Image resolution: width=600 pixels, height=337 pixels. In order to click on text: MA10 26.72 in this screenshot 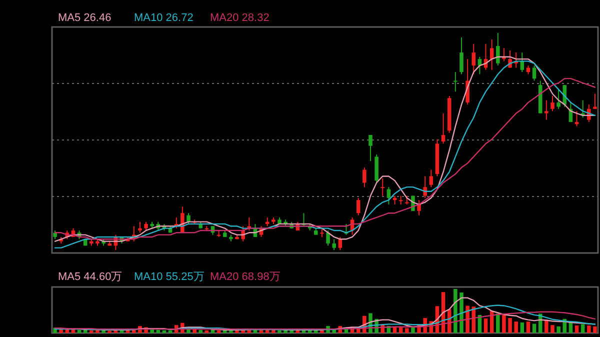, I will do `click(164, 18)`.